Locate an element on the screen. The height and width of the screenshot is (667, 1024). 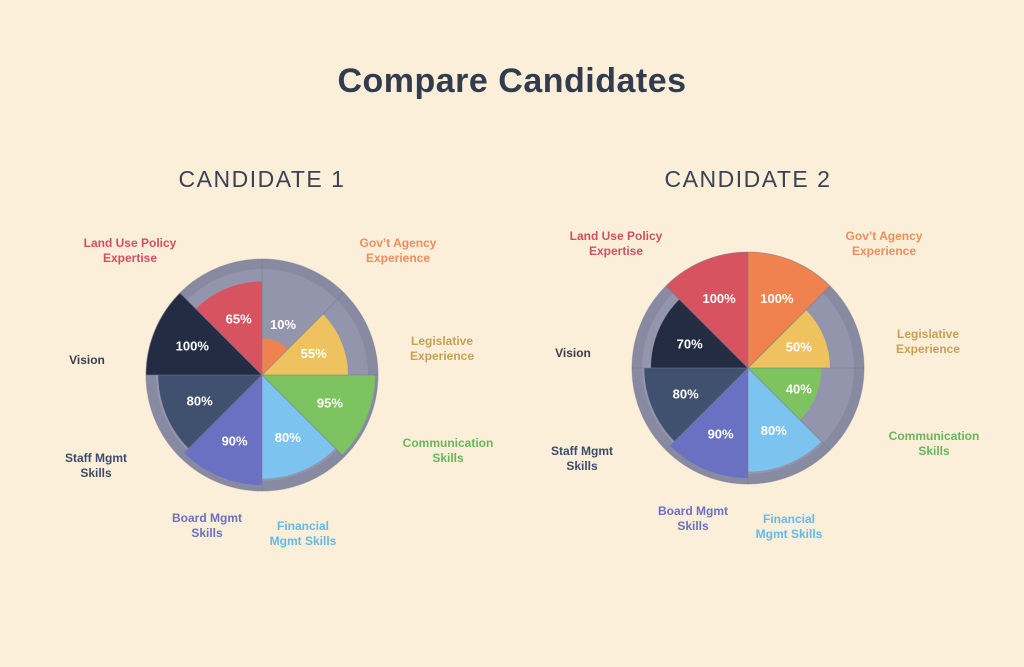
value-label-vision: 70% is located at coordinates (690, 343).